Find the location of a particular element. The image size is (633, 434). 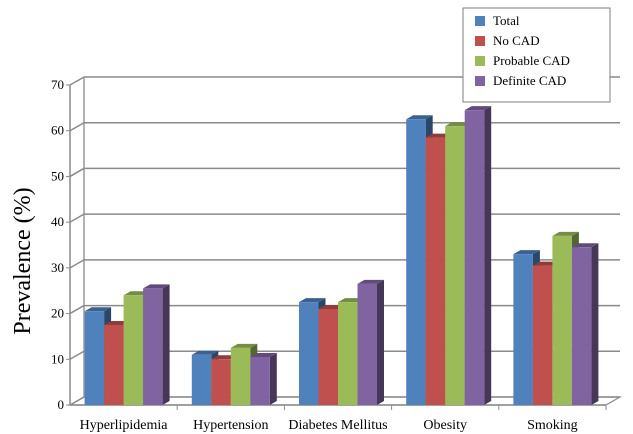

y-tick-label: 20 is located at coordinates (57, 313).